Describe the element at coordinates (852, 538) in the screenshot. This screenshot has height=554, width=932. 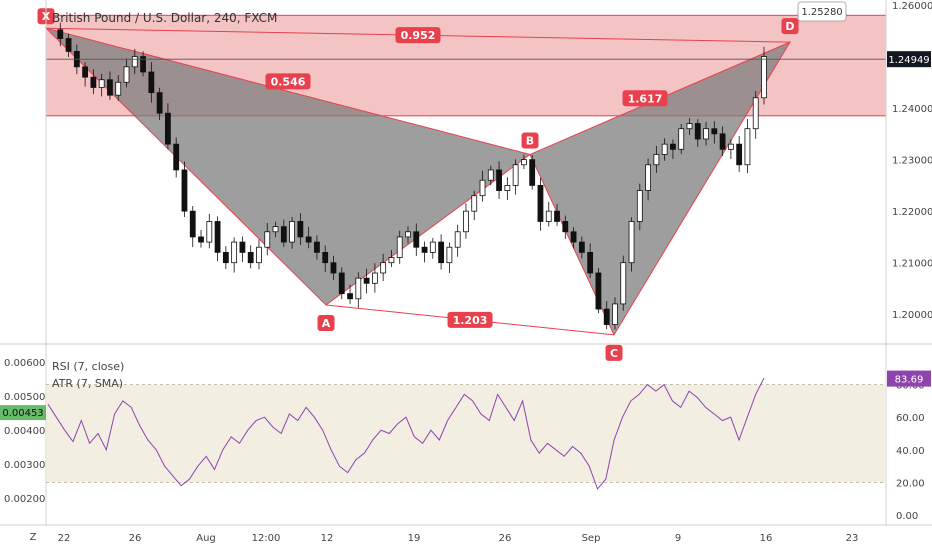
I see `time-tick-label: 23` at that location.